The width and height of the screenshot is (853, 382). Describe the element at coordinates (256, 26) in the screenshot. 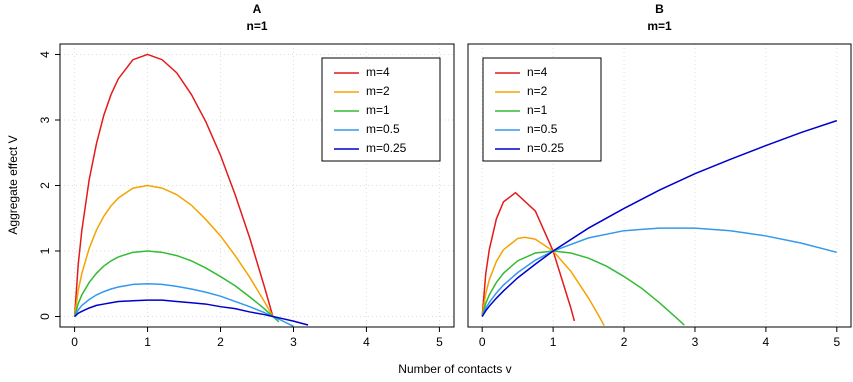

I see `chart-subtitle: n=1` at that location.